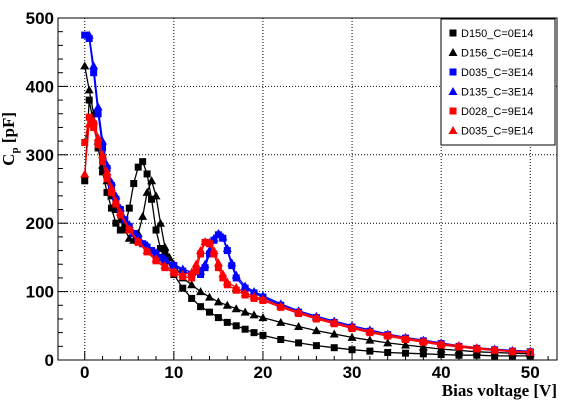 This screenshot has width=571, height=401. What do you see at coordinates (40, 223) in the screenshot?
I see `y-tick-label: 200` at bounding box center [40, 223].